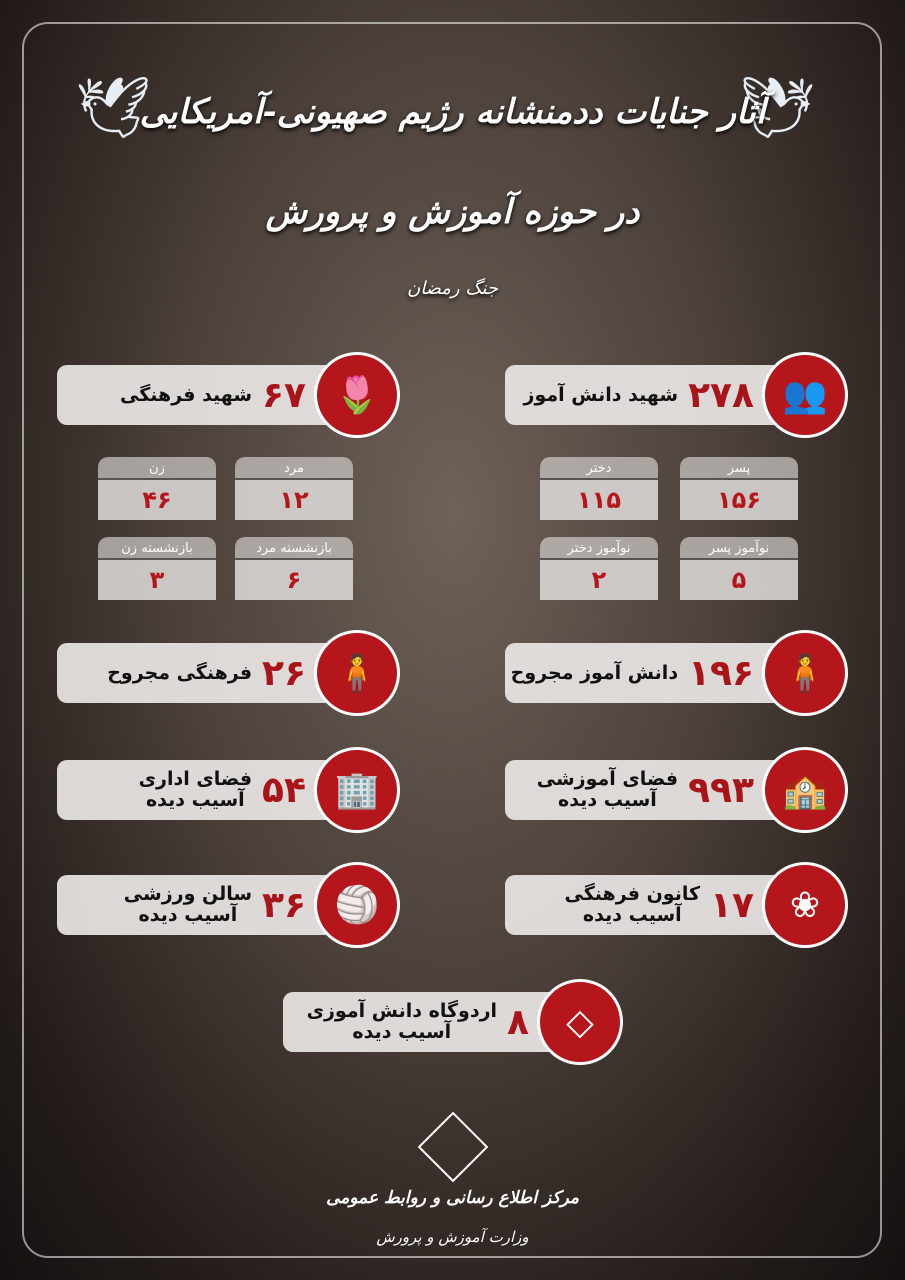  I want to click on title-line2: در حوزه آموزش و پرورش, so click(452, 212).